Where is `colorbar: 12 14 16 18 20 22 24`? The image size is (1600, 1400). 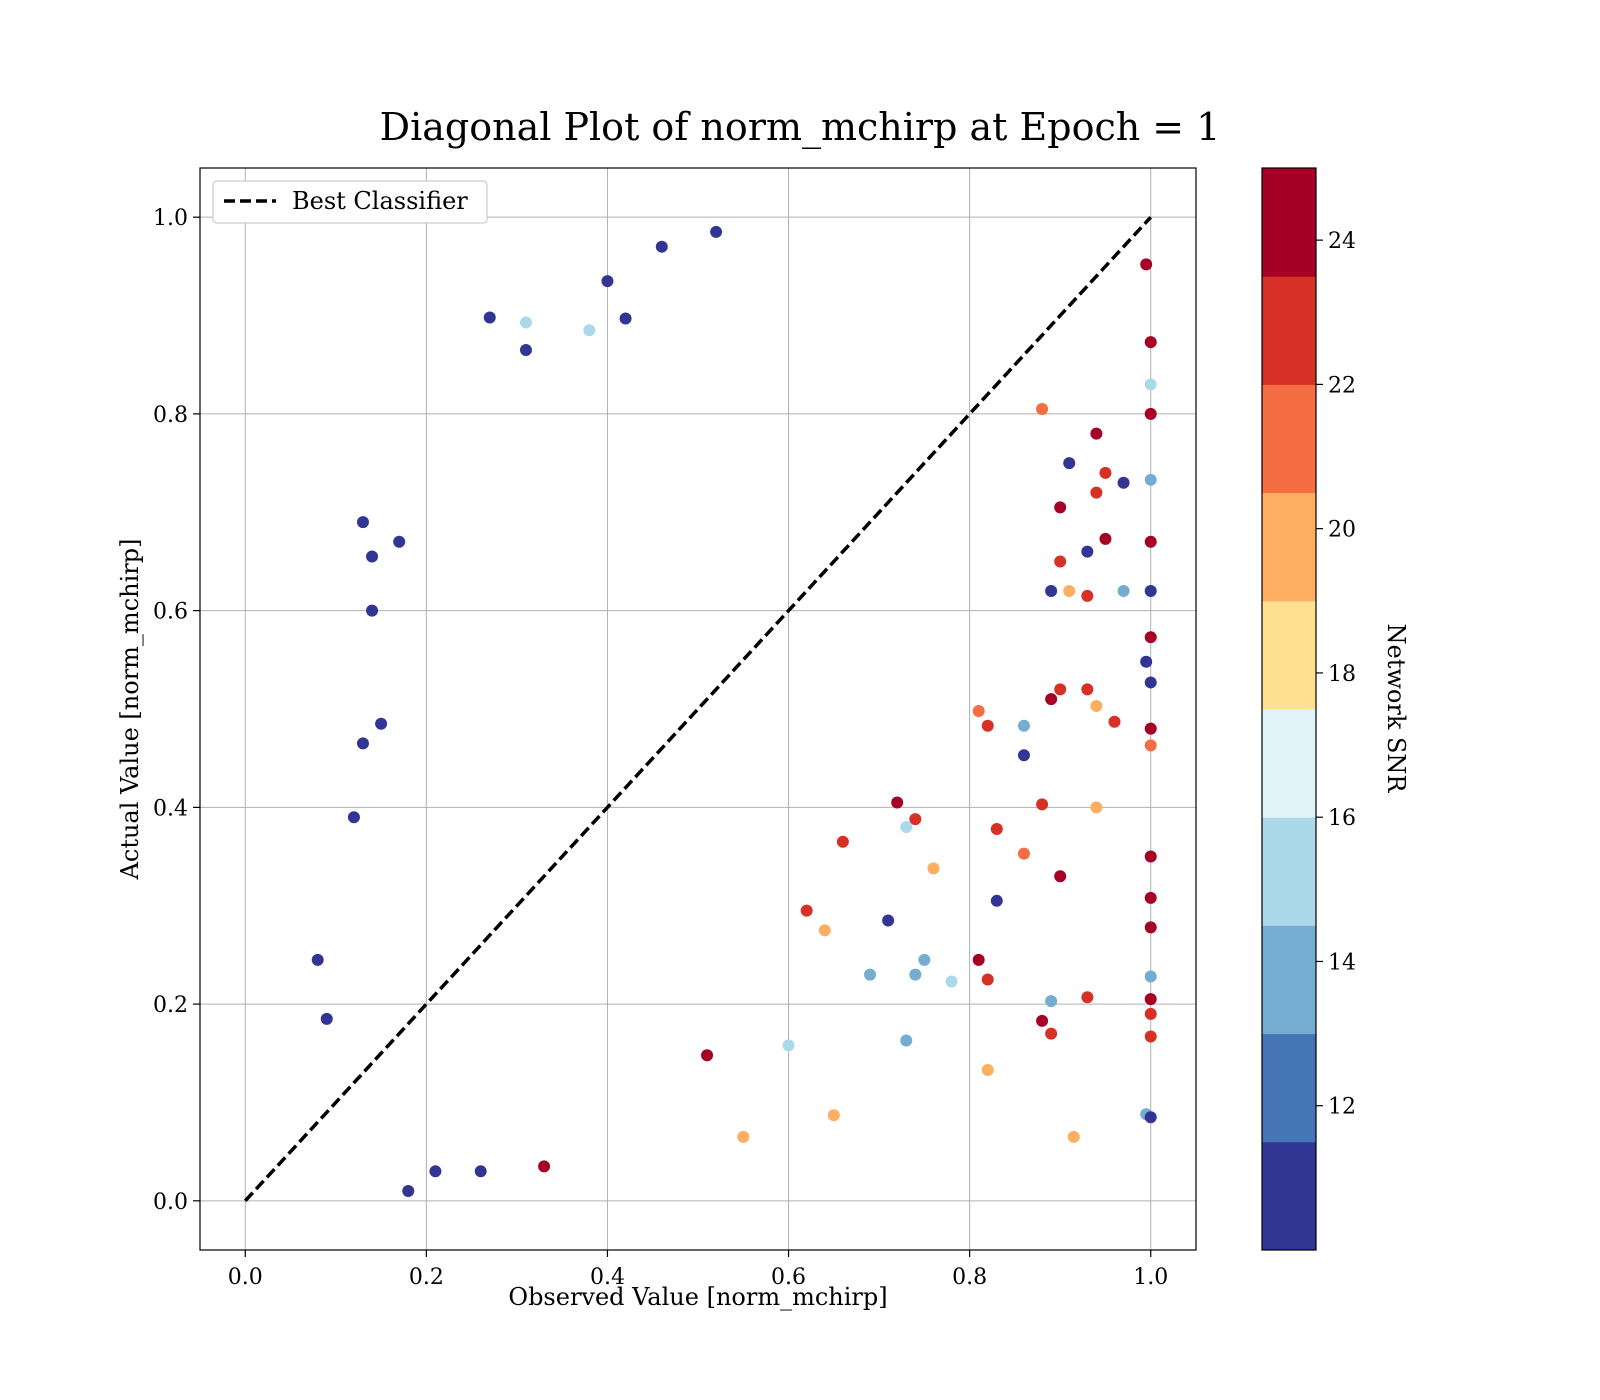 colorbar: 12 14 16 18 20 22 24 is located at coordinates (1308, 709).